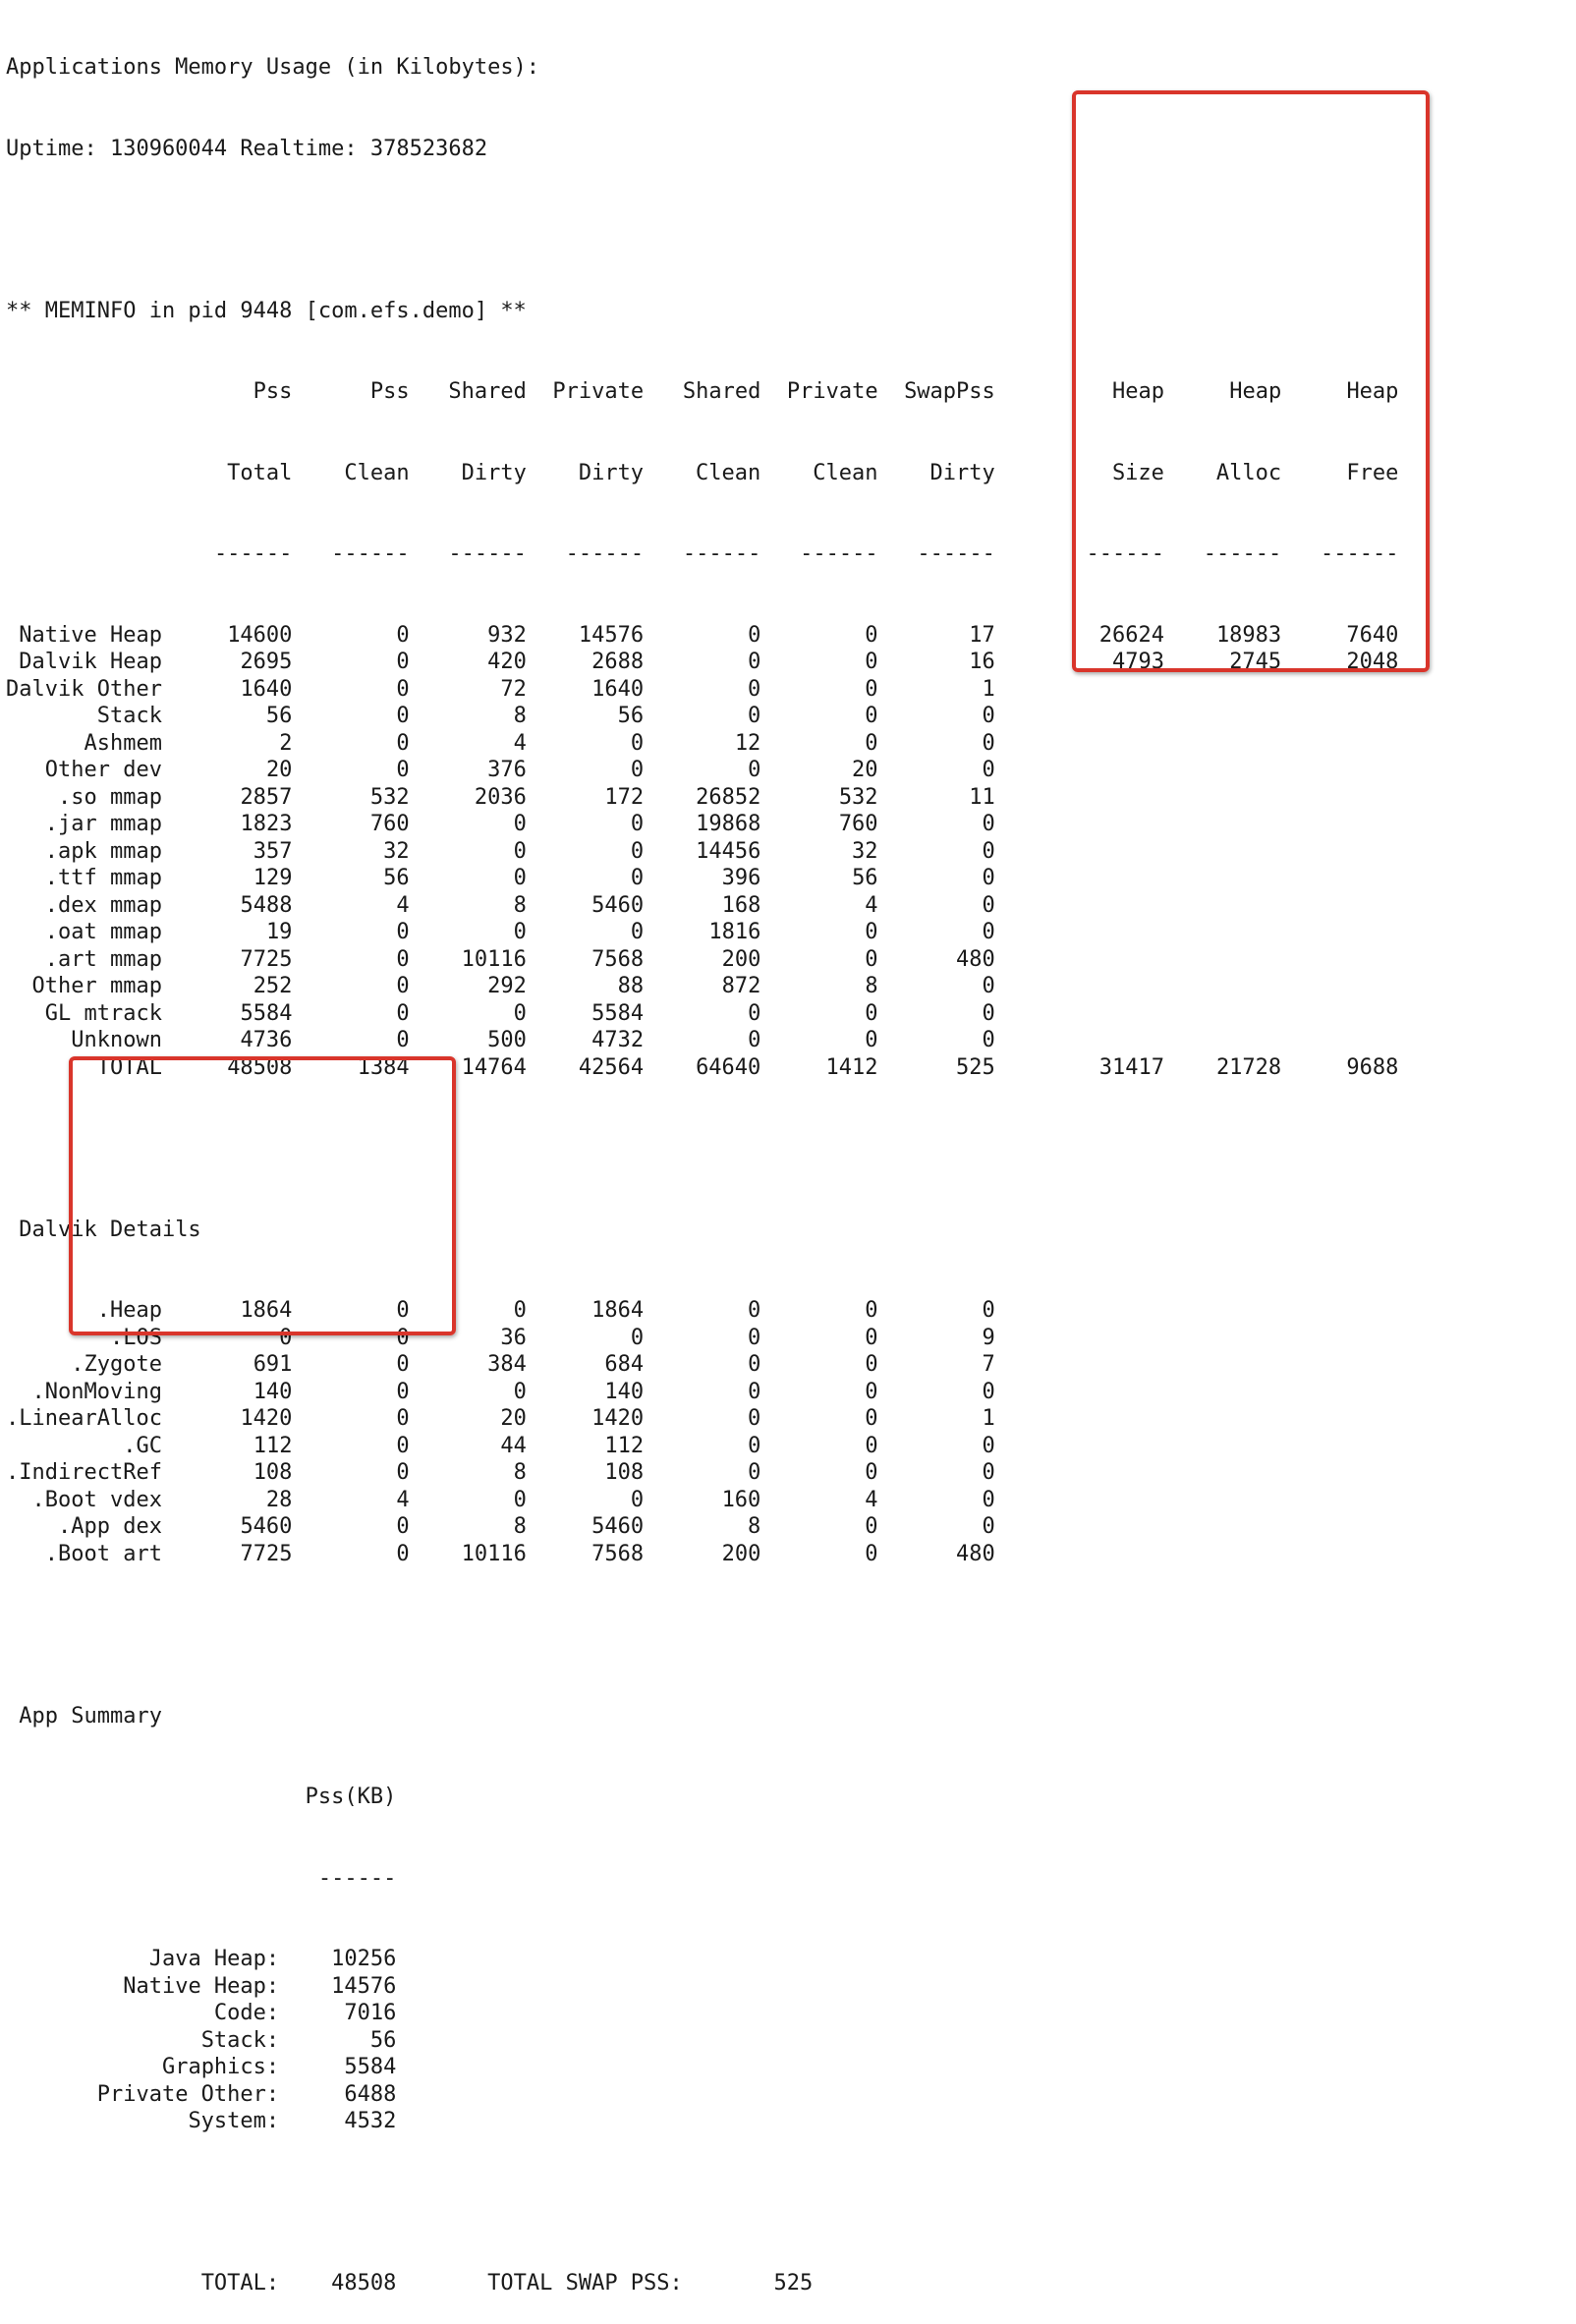 The width and height of the screenshot is (1576, 2324). Describe the element at coordinates (90, 1716) in the screenshot. I see `summary-title-text: App Summary` at that location.